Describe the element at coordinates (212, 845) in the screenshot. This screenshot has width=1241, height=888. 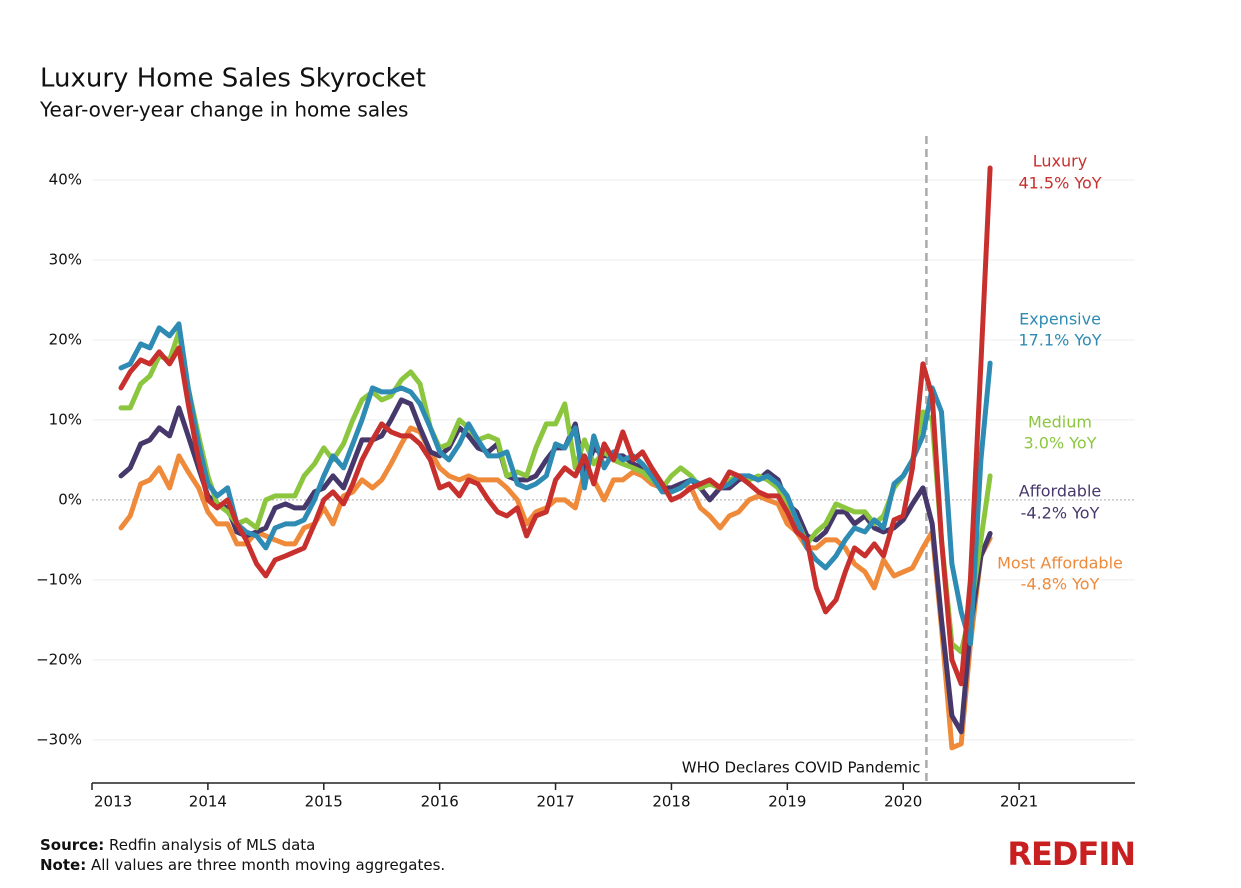
I see `source-text: Redfin analysis of MLS data` at that location.